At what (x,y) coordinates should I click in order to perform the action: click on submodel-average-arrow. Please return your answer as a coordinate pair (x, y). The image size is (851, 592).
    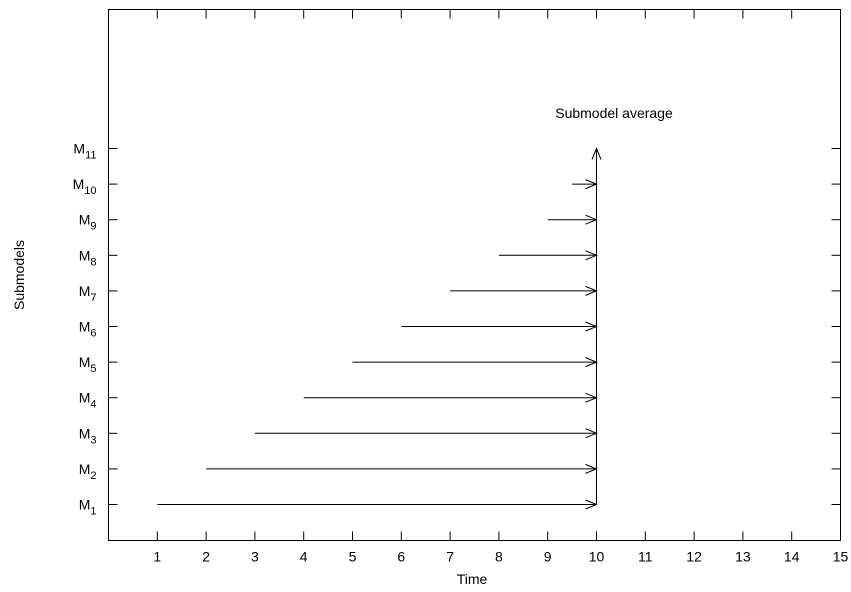
    Looking at the image, I should click on (596, 326).